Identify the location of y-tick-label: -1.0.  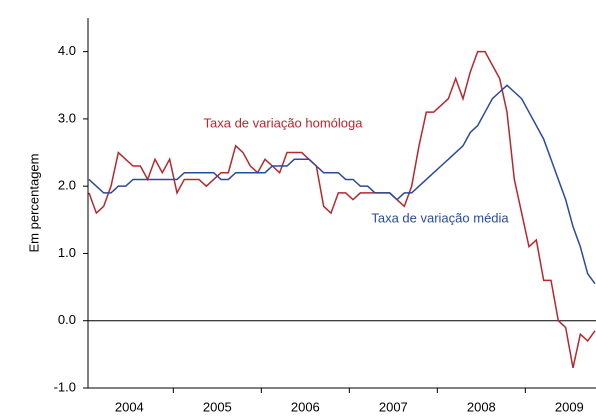
(65, 386).